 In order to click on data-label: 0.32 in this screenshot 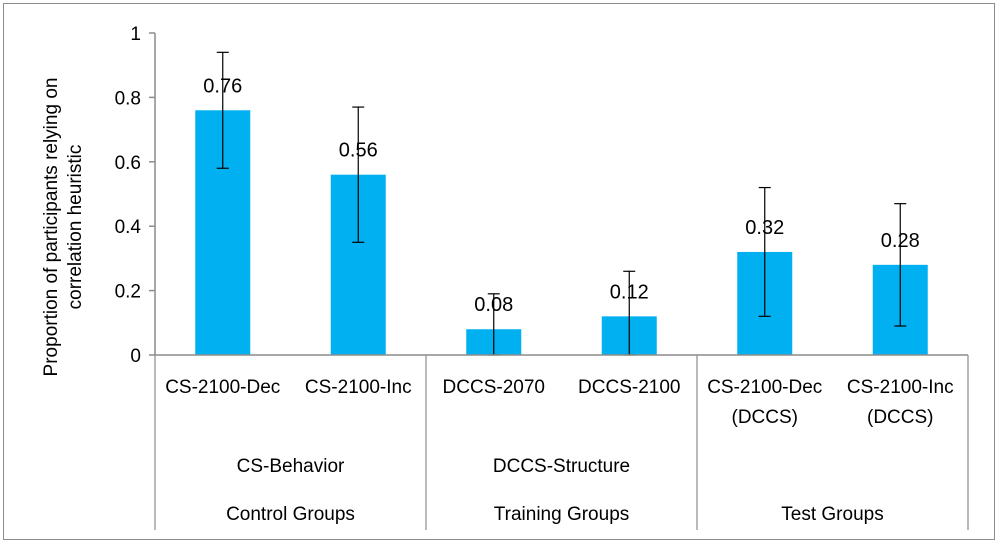, I will do `click(764, 228)`.